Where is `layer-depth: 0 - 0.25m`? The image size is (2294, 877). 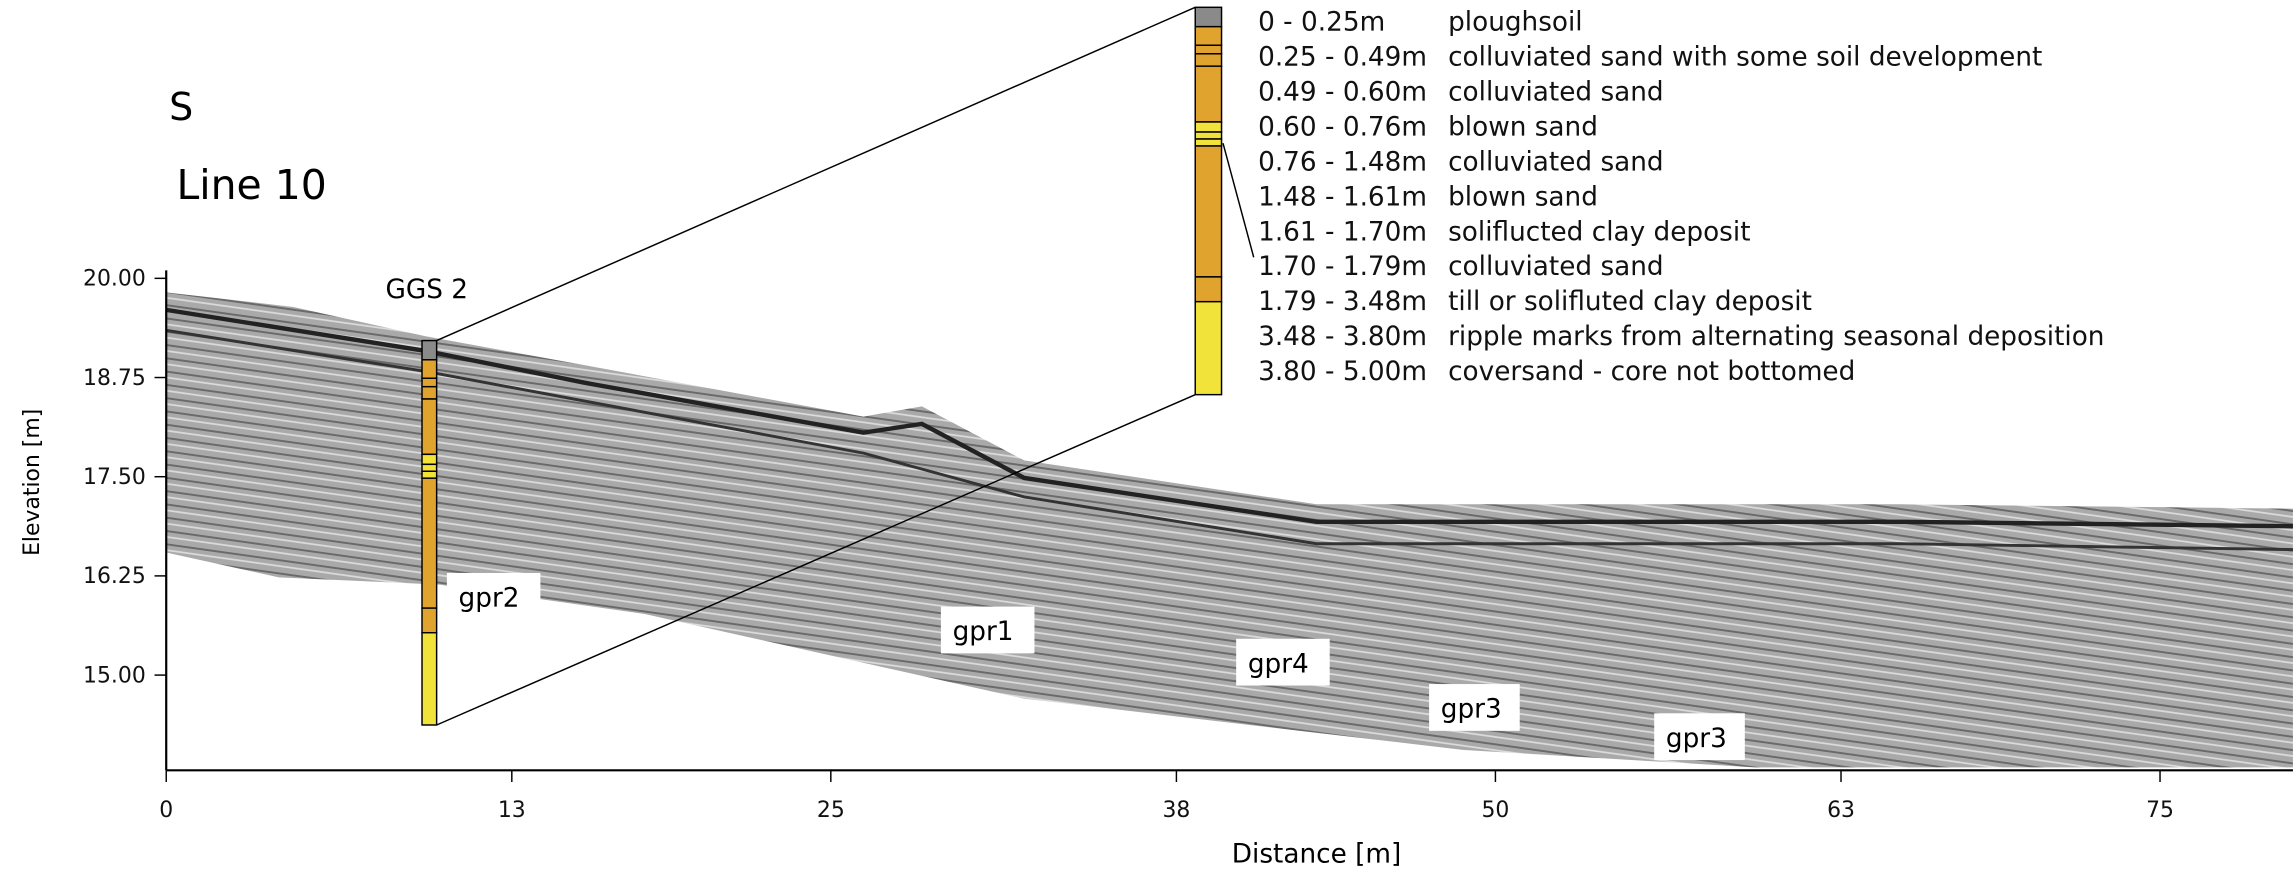 layer-depth: 0 - 0.25m is located at coordinates (1321, 23).